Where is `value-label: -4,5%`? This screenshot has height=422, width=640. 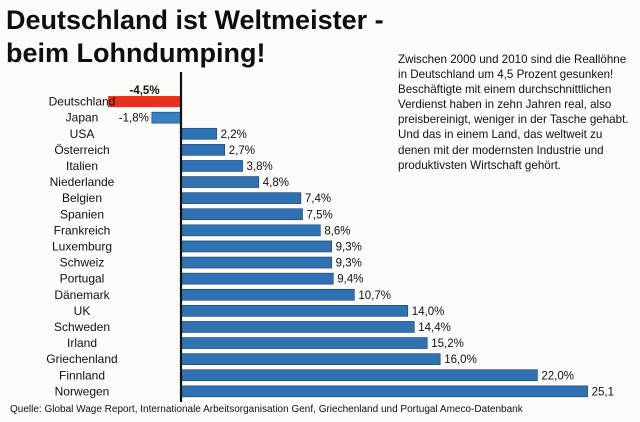
value-label: -4,5% is located at coordinates (145, 91).